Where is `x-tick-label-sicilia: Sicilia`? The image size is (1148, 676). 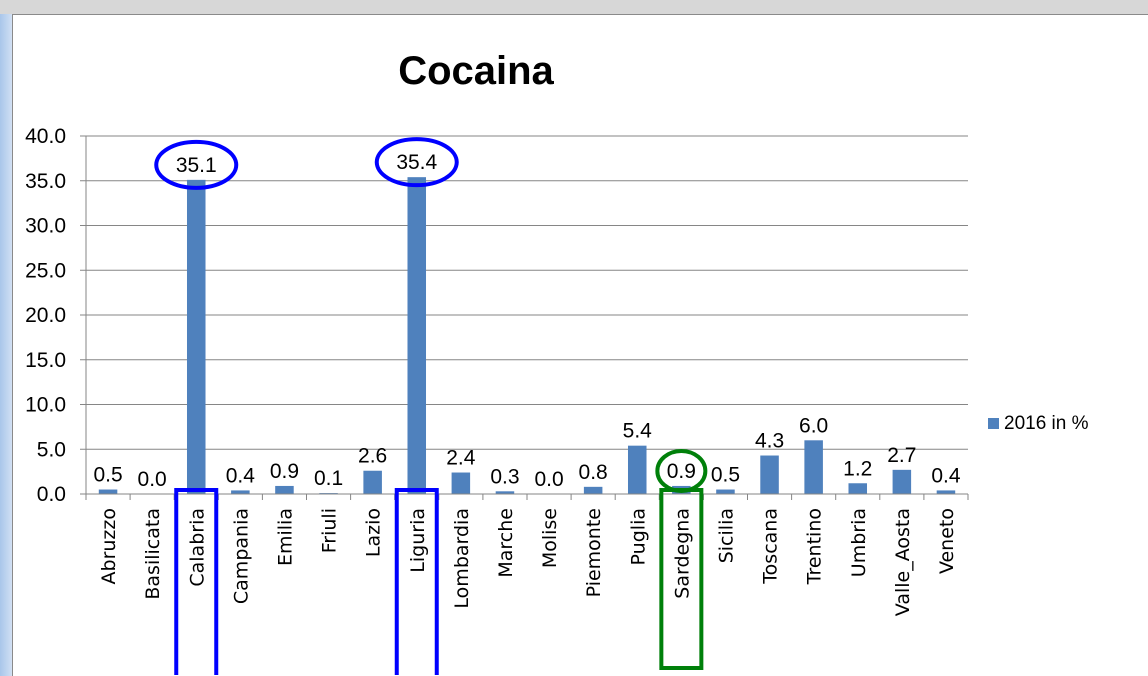
x-tick-label-sicilia: Sicilia is located at coordinates (726, 535).